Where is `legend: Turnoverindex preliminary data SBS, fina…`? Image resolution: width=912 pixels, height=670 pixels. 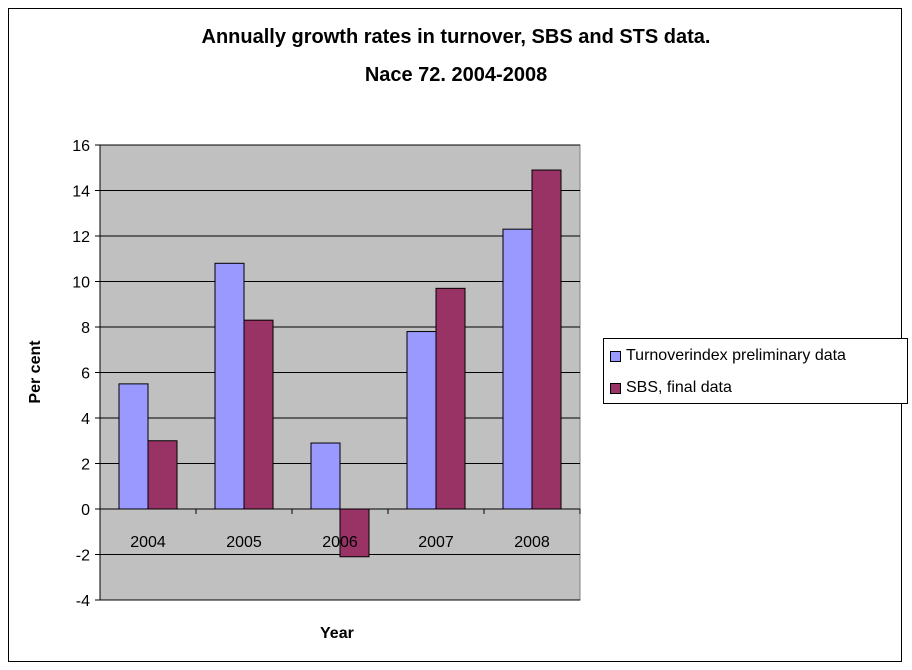
legend: Turnoverindex preliminary data SBS, fina… is located at coordinates (755, 371).